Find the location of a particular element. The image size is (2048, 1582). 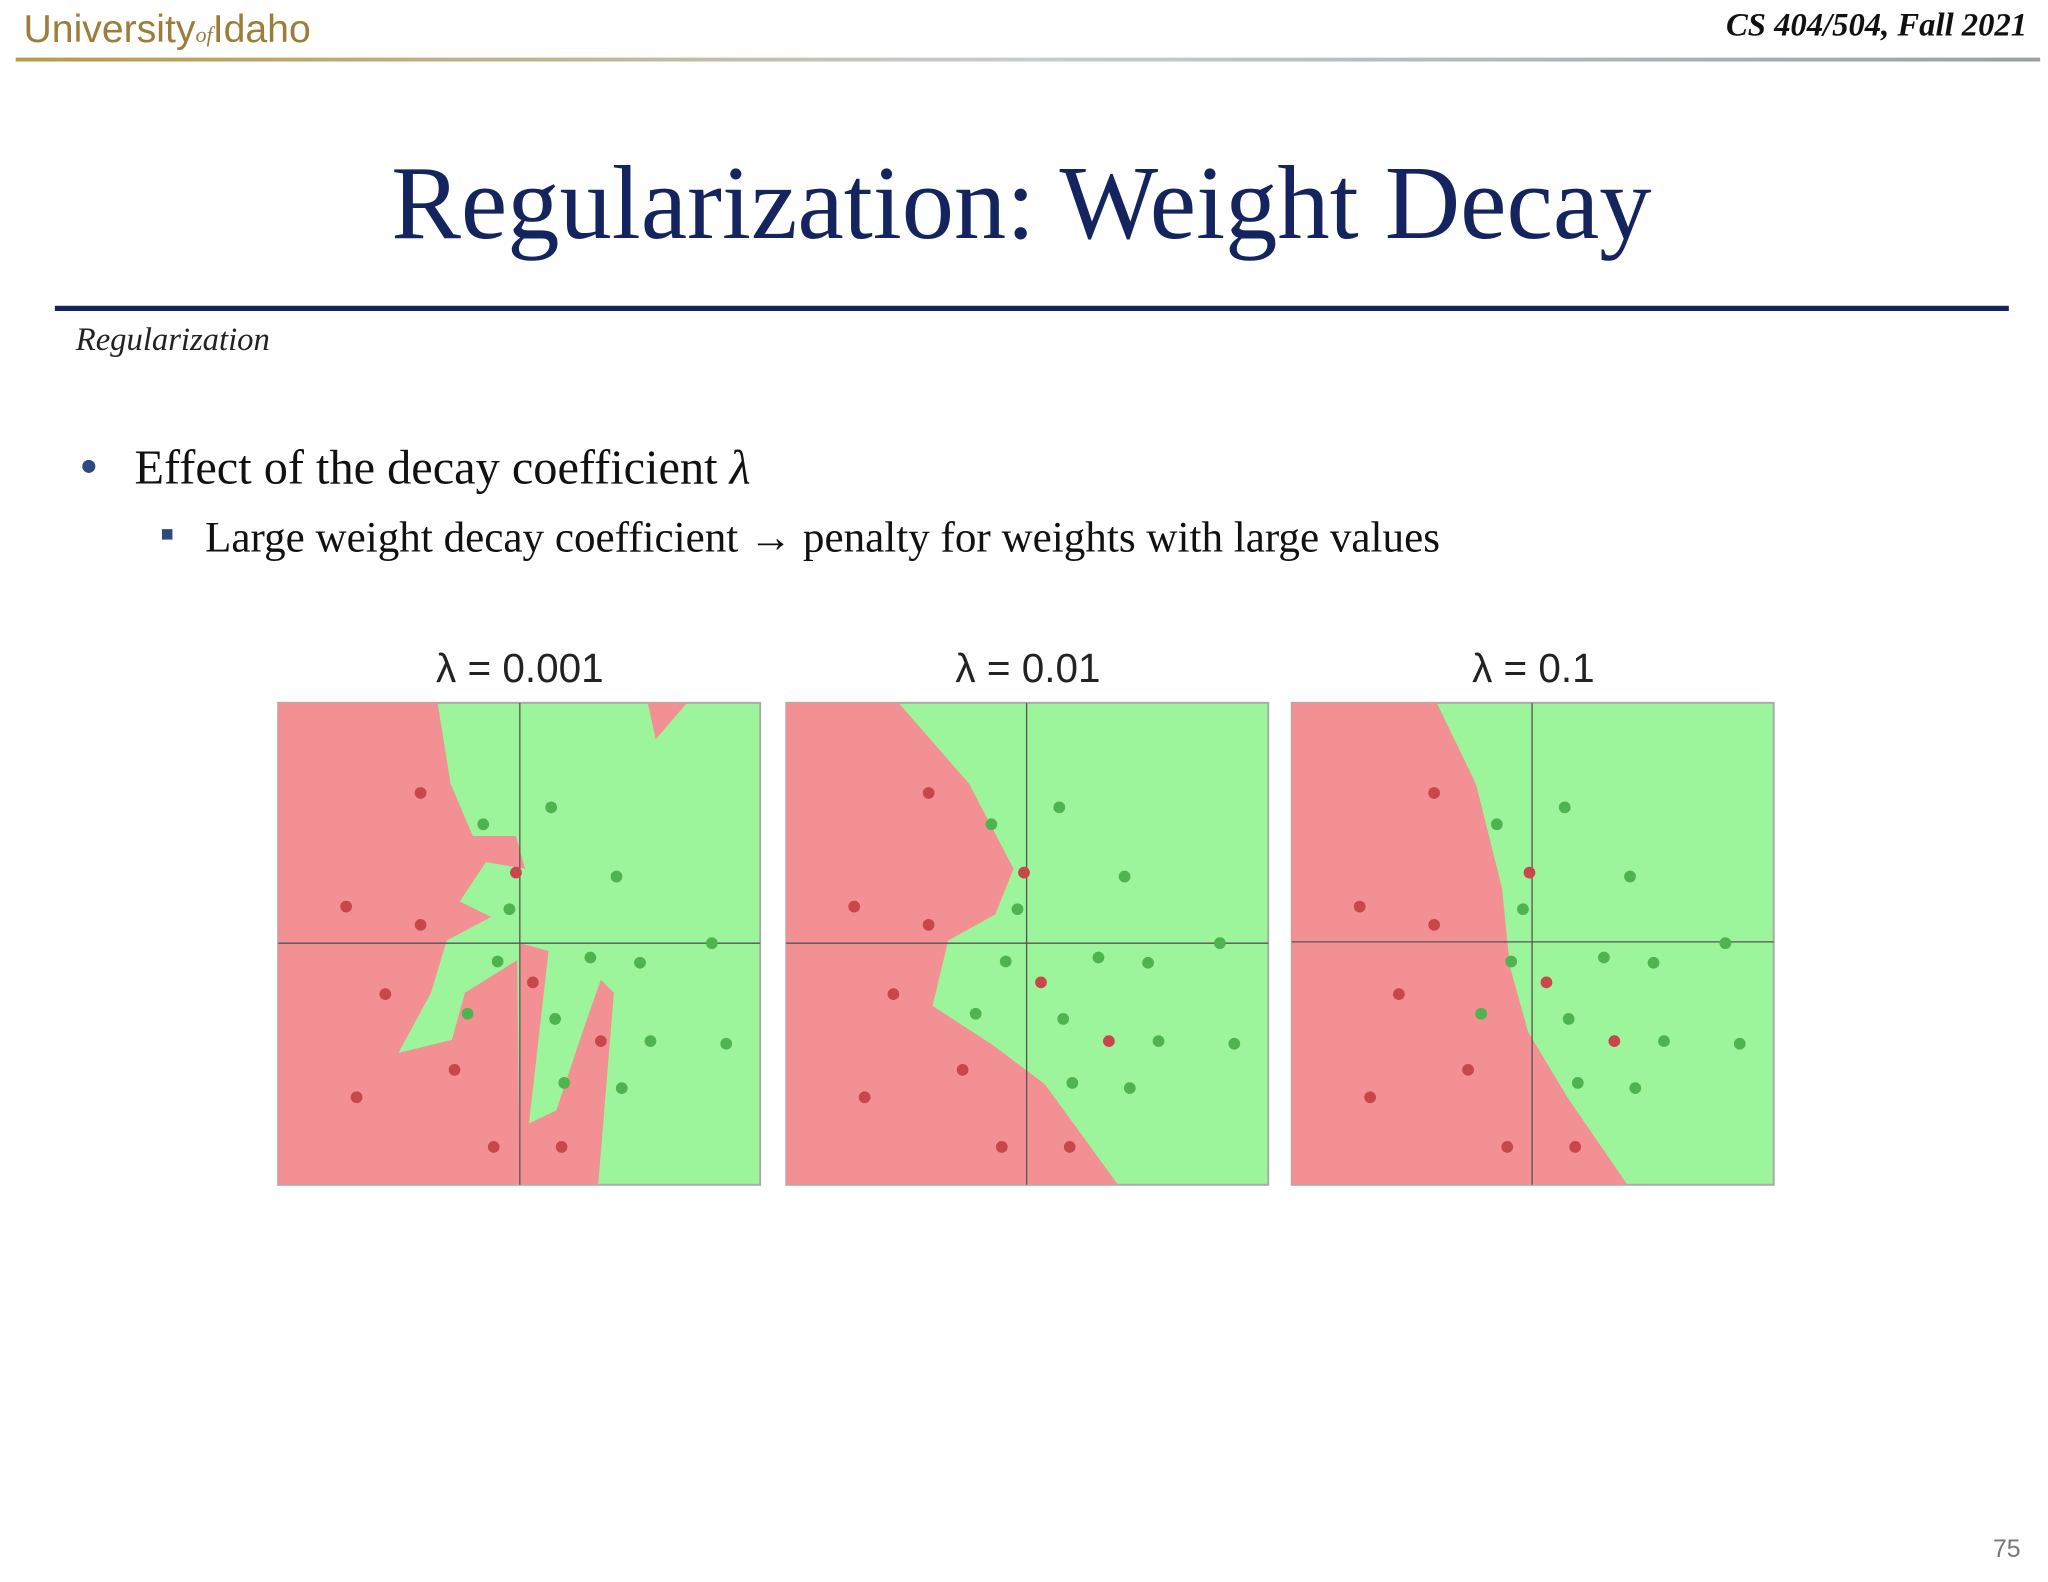

slide-title: Regularization: Weight Decay is located at coordinates (1021, 203).